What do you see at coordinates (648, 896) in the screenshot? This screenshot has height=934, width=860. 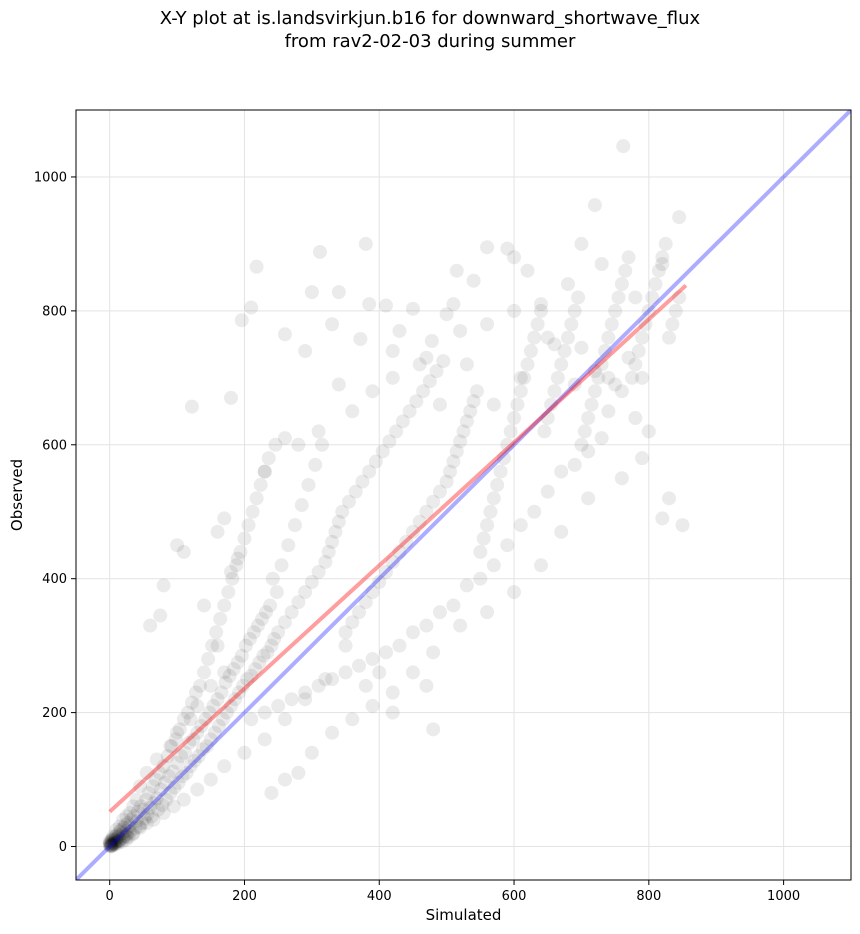 I see `x-tick-label: 800` at bounding box center [648, 896].